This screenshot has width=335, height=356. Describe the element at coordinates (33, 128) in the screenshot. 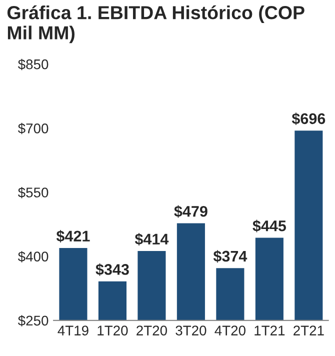

I see `y-tick-label: $700` at that location.